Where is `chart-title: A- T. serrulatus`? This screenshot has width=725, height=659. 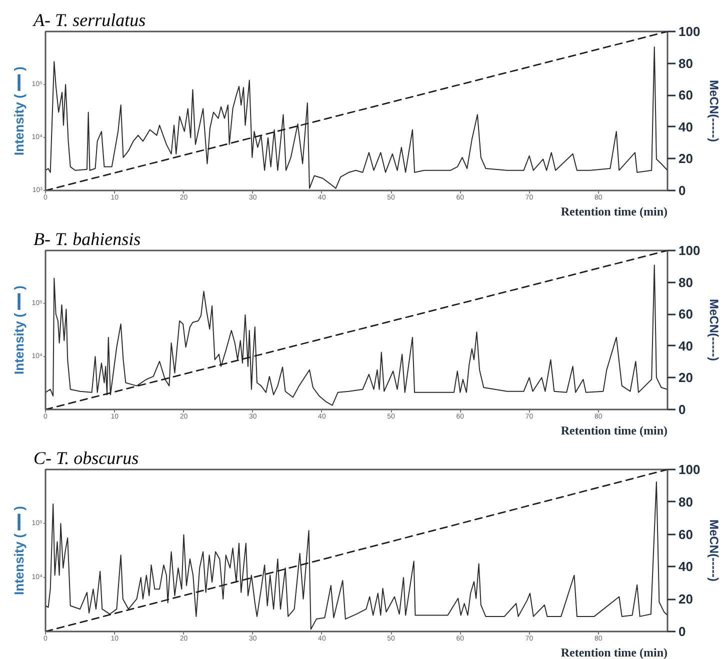 chart-title: A- T. serrulatus is located at coordinates (89, 20).